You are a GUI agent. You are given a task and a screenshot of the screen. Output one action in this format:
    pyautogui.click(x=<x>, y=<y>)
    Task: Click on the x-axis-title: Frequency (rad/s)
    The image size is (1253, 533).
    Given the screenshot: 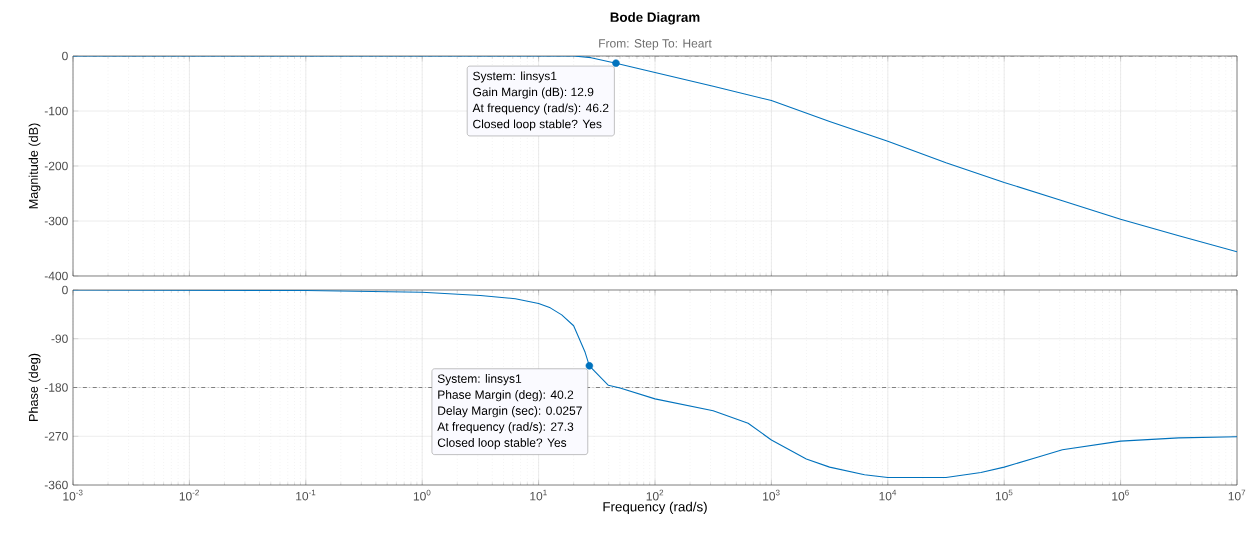 What is the action you would take?
    pyautogui.click(x=655, y=508)
    